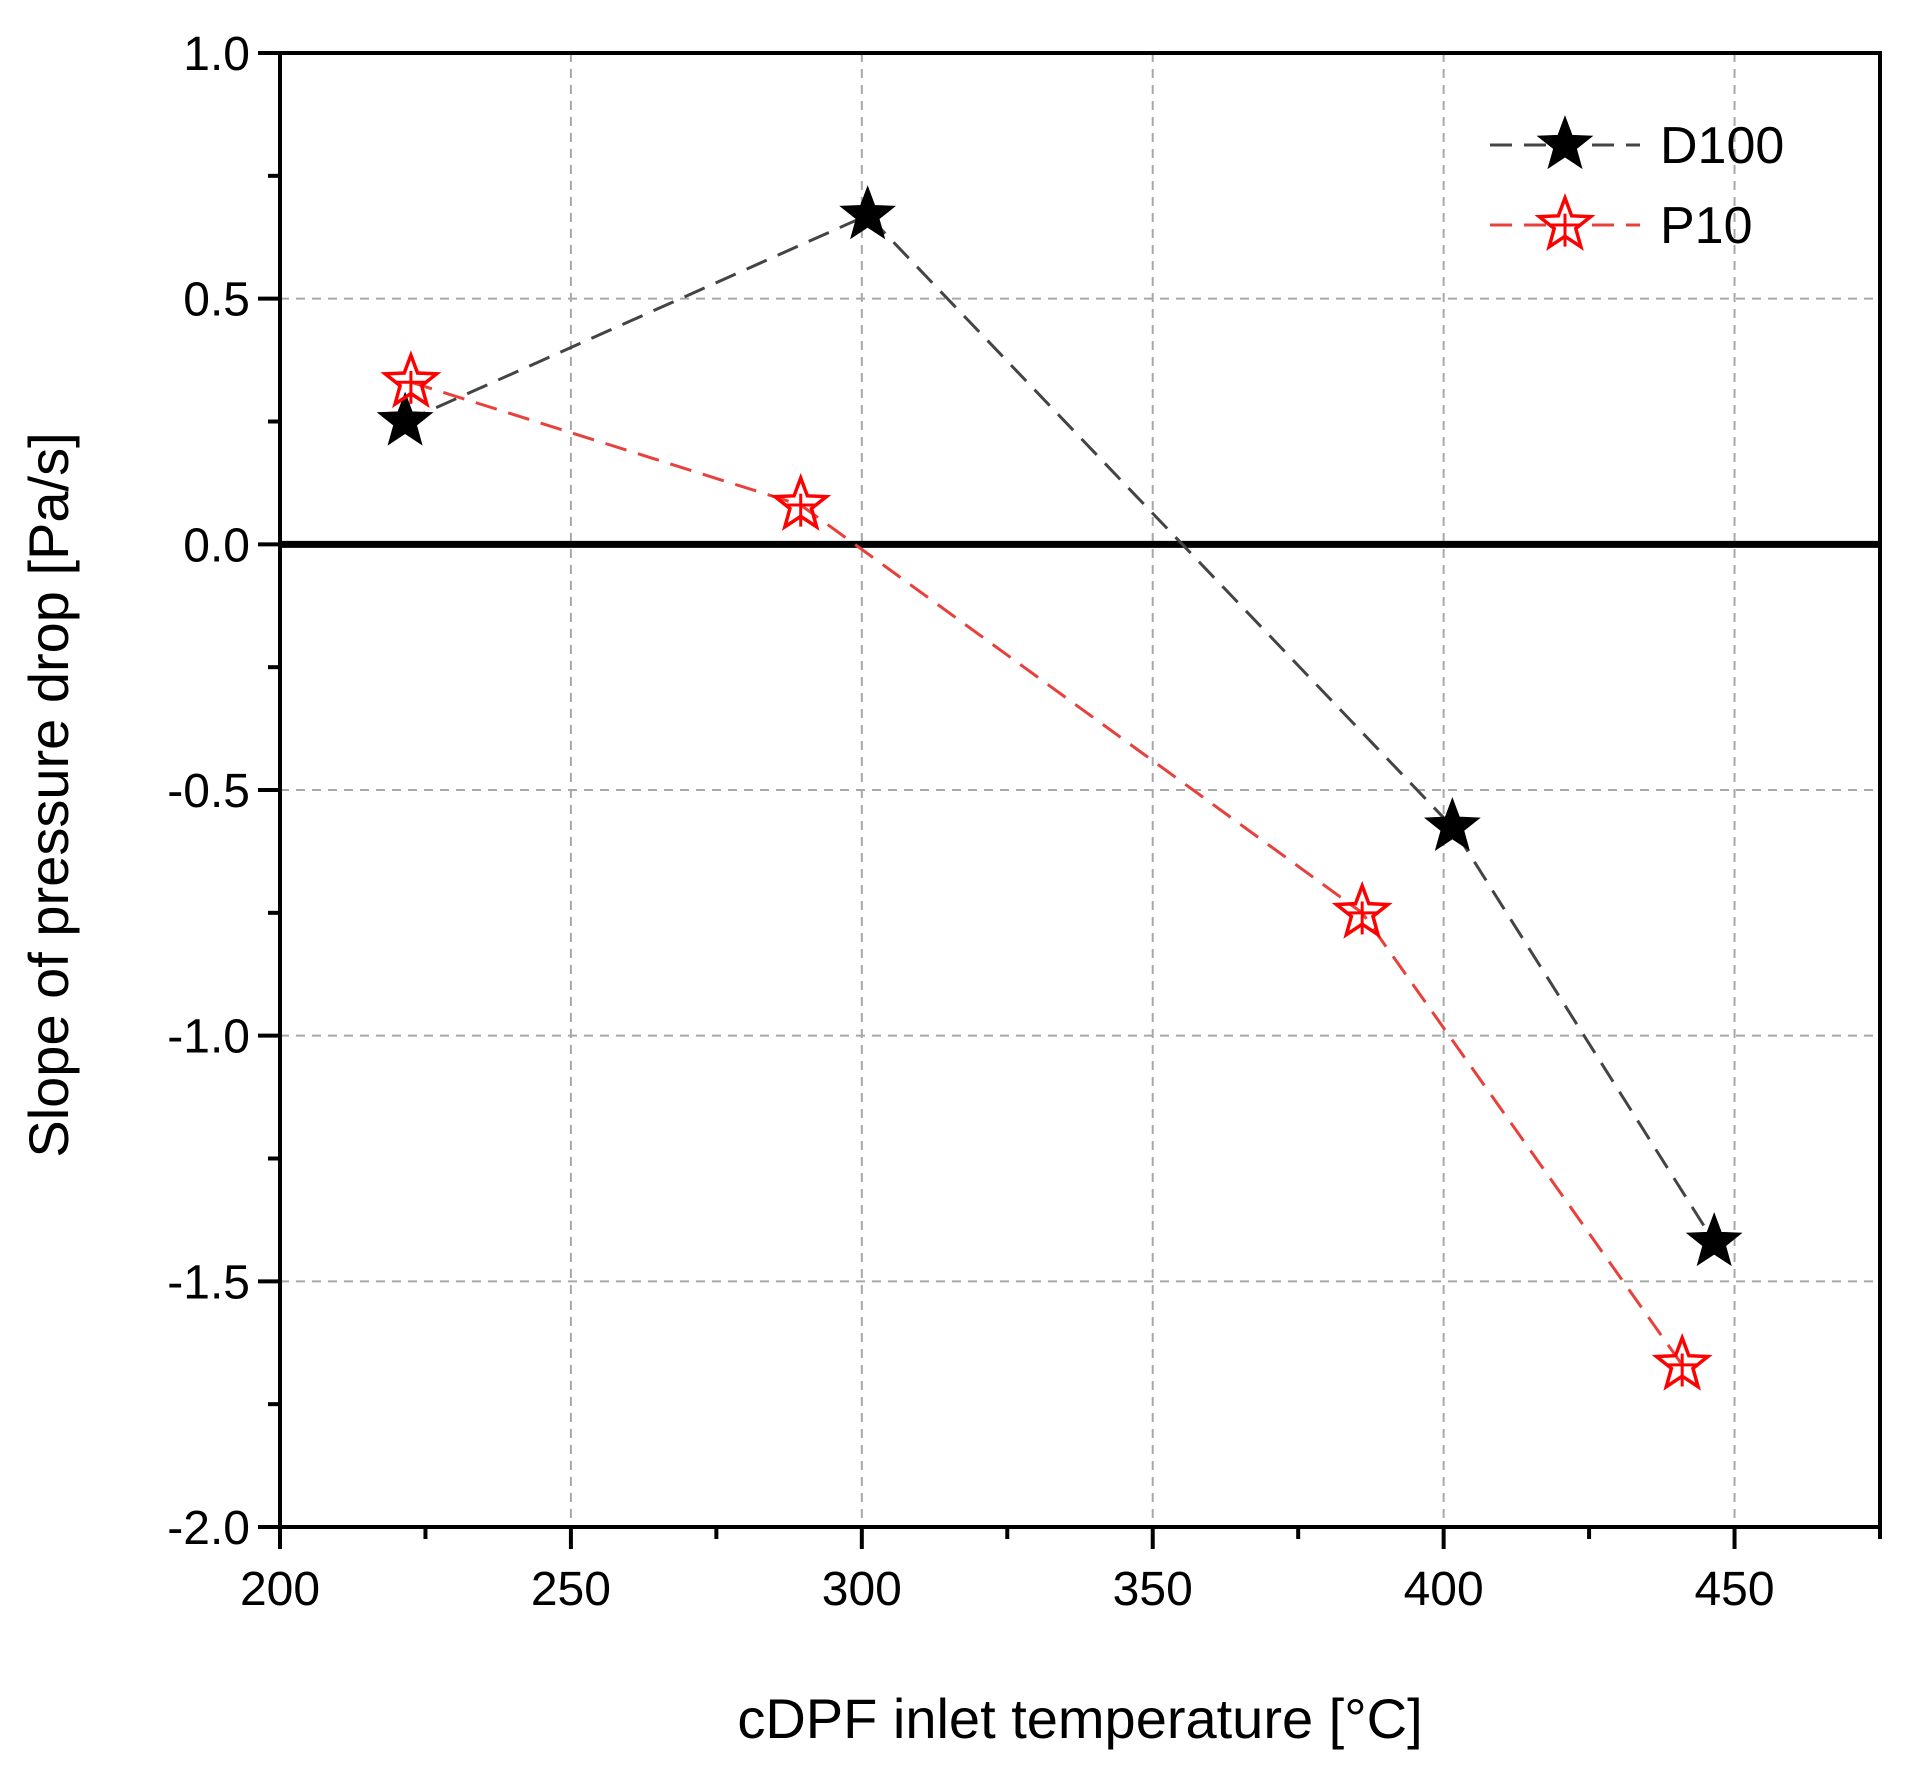 The height and width of the screenshot is (1782, 1907). Describe the element at coordinates (208, 1282) in the screenshot. I see `y-tick-label: -1.5` at that location.